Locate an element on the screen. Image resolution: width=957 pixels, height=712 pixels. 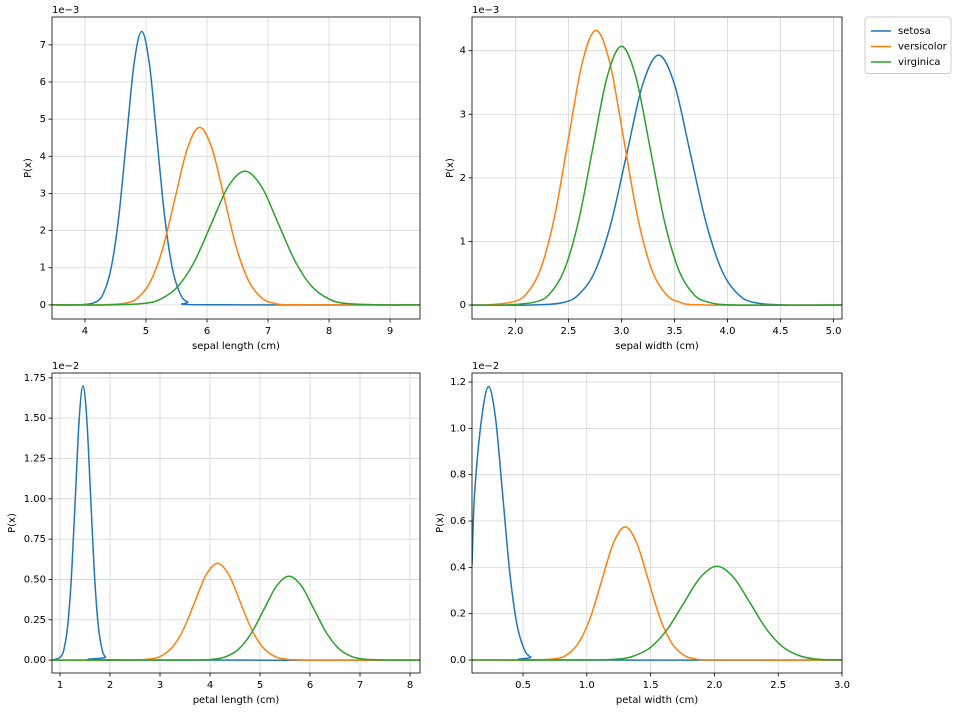
y-tick-label: 6 is located at coordinates (43, 82).